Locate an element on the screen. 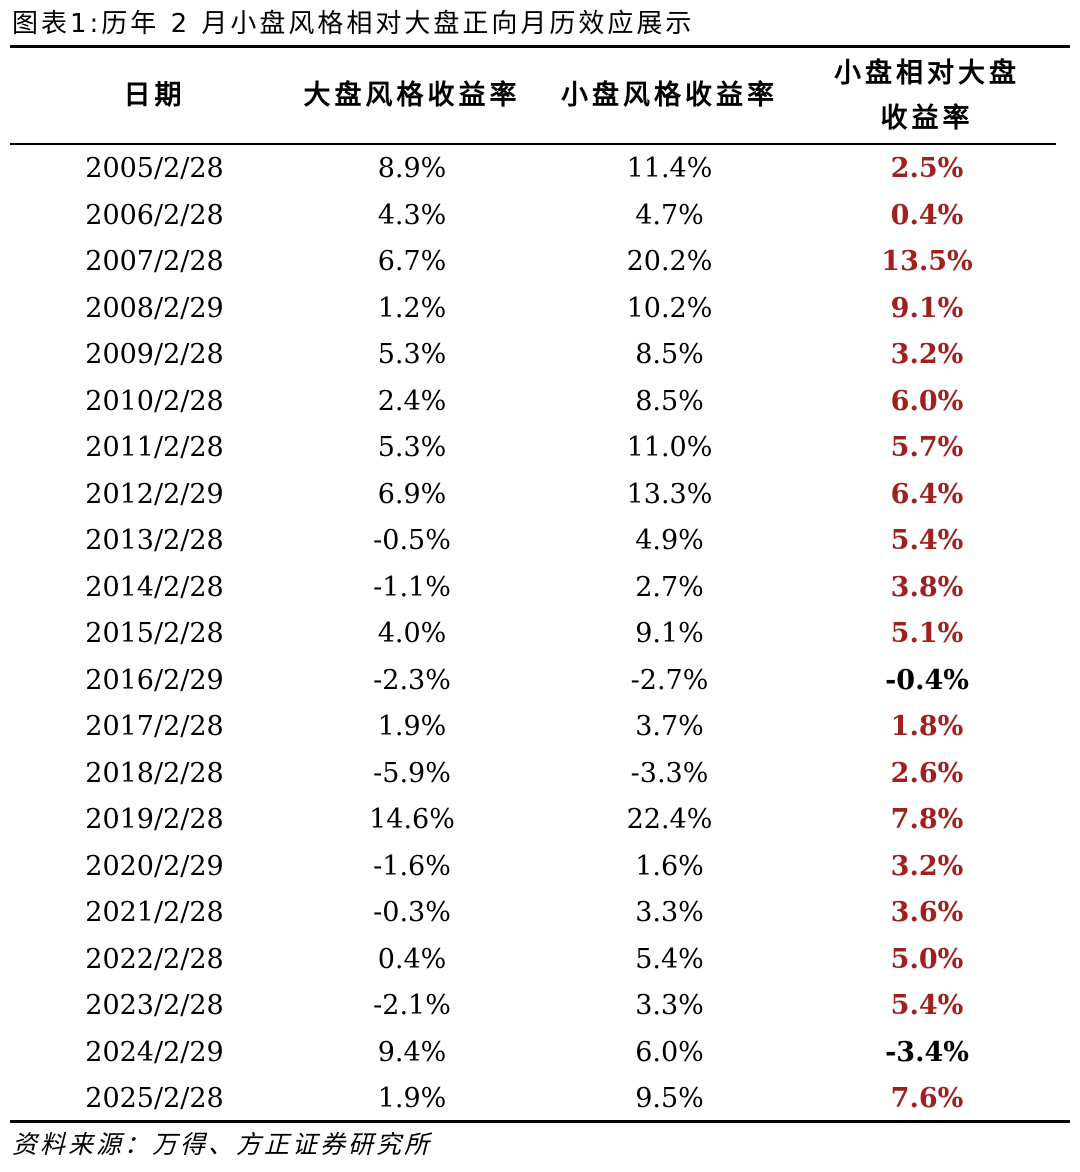 The width and height of the screenshot is (1080, 1172). table-row: 2005/2/28 8.9% 11.4% 2.5% is located at coordinates (533, 169).